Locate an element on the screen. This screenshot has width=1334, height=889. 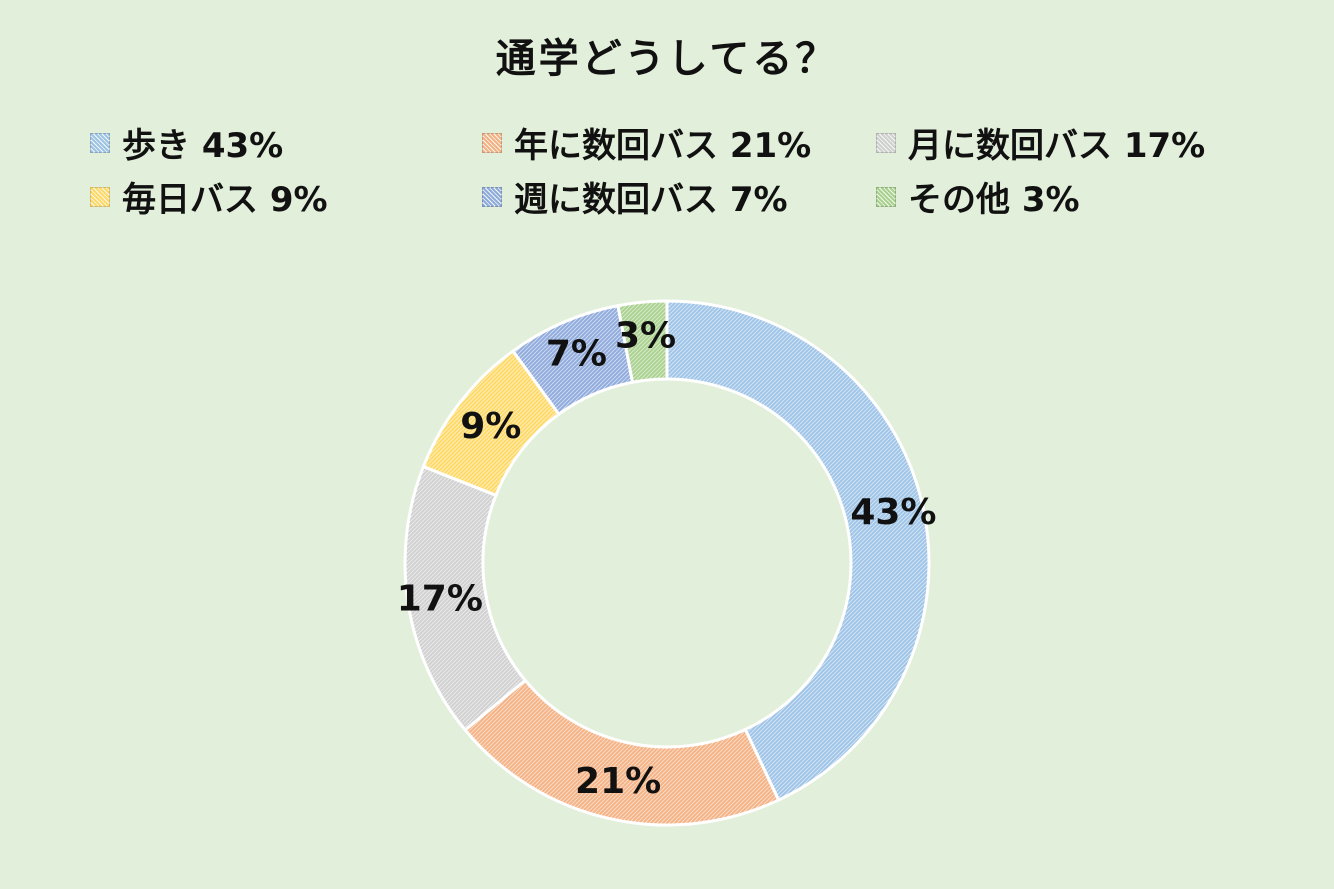
legend-item-1: 歩き 43% is located at coordinates (186, 142).